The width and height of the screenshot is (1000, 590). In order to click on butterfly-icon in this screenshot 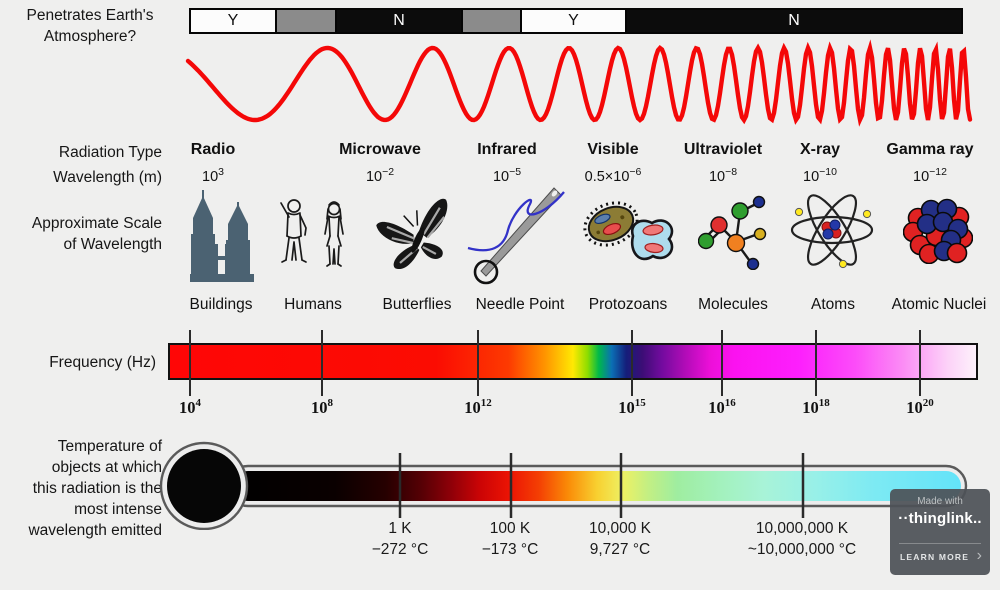, I will do `click(412, 234)`.